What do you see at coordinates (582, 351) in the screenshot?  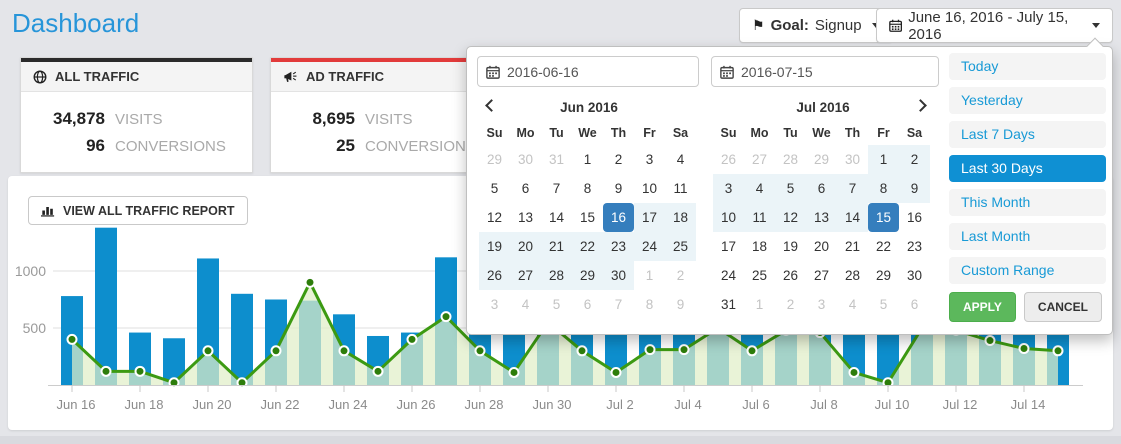 I see `point-Jul 1` at bounding box center [582, 351].